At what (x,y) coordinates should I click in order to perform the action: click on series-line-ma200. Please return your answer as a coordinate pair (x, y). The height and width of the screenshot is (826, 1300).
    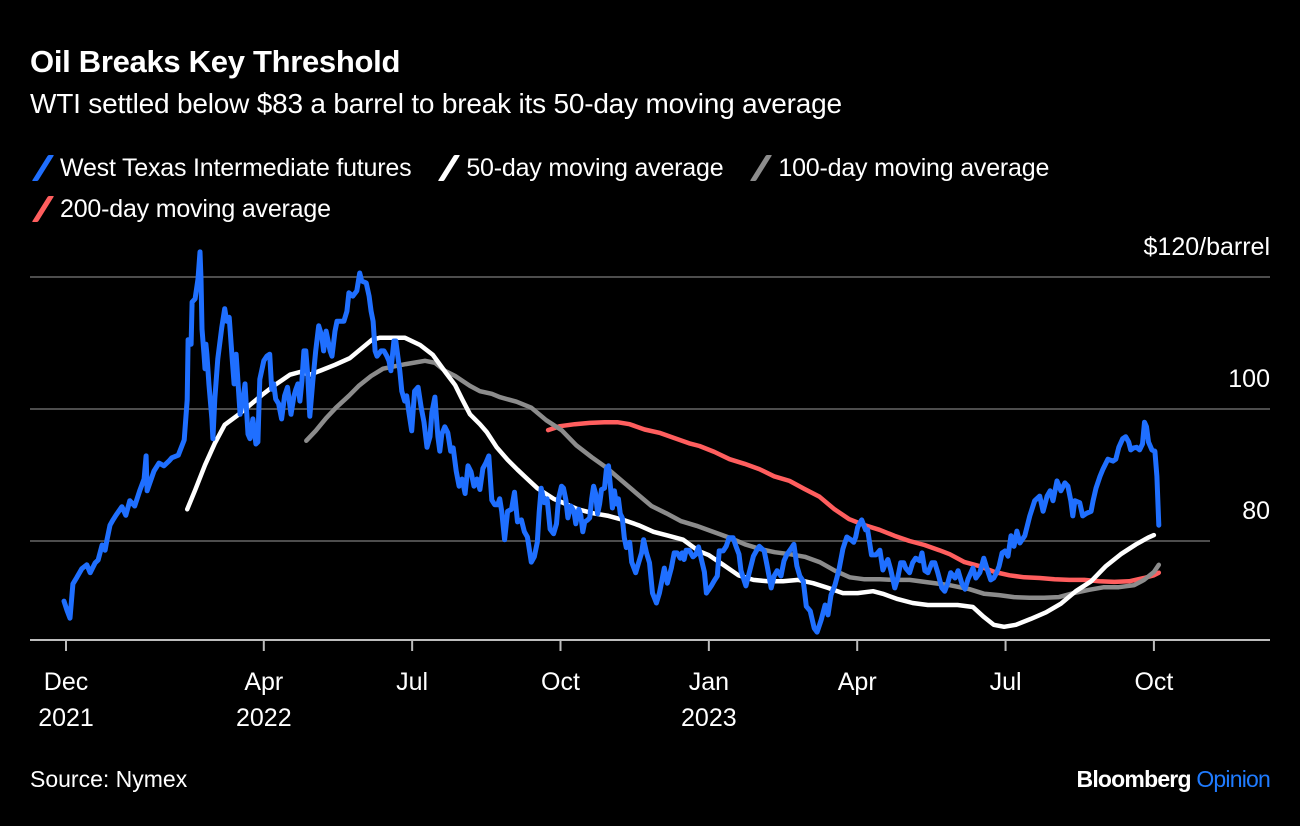
    Looking at the image, I should click on (853, 502).